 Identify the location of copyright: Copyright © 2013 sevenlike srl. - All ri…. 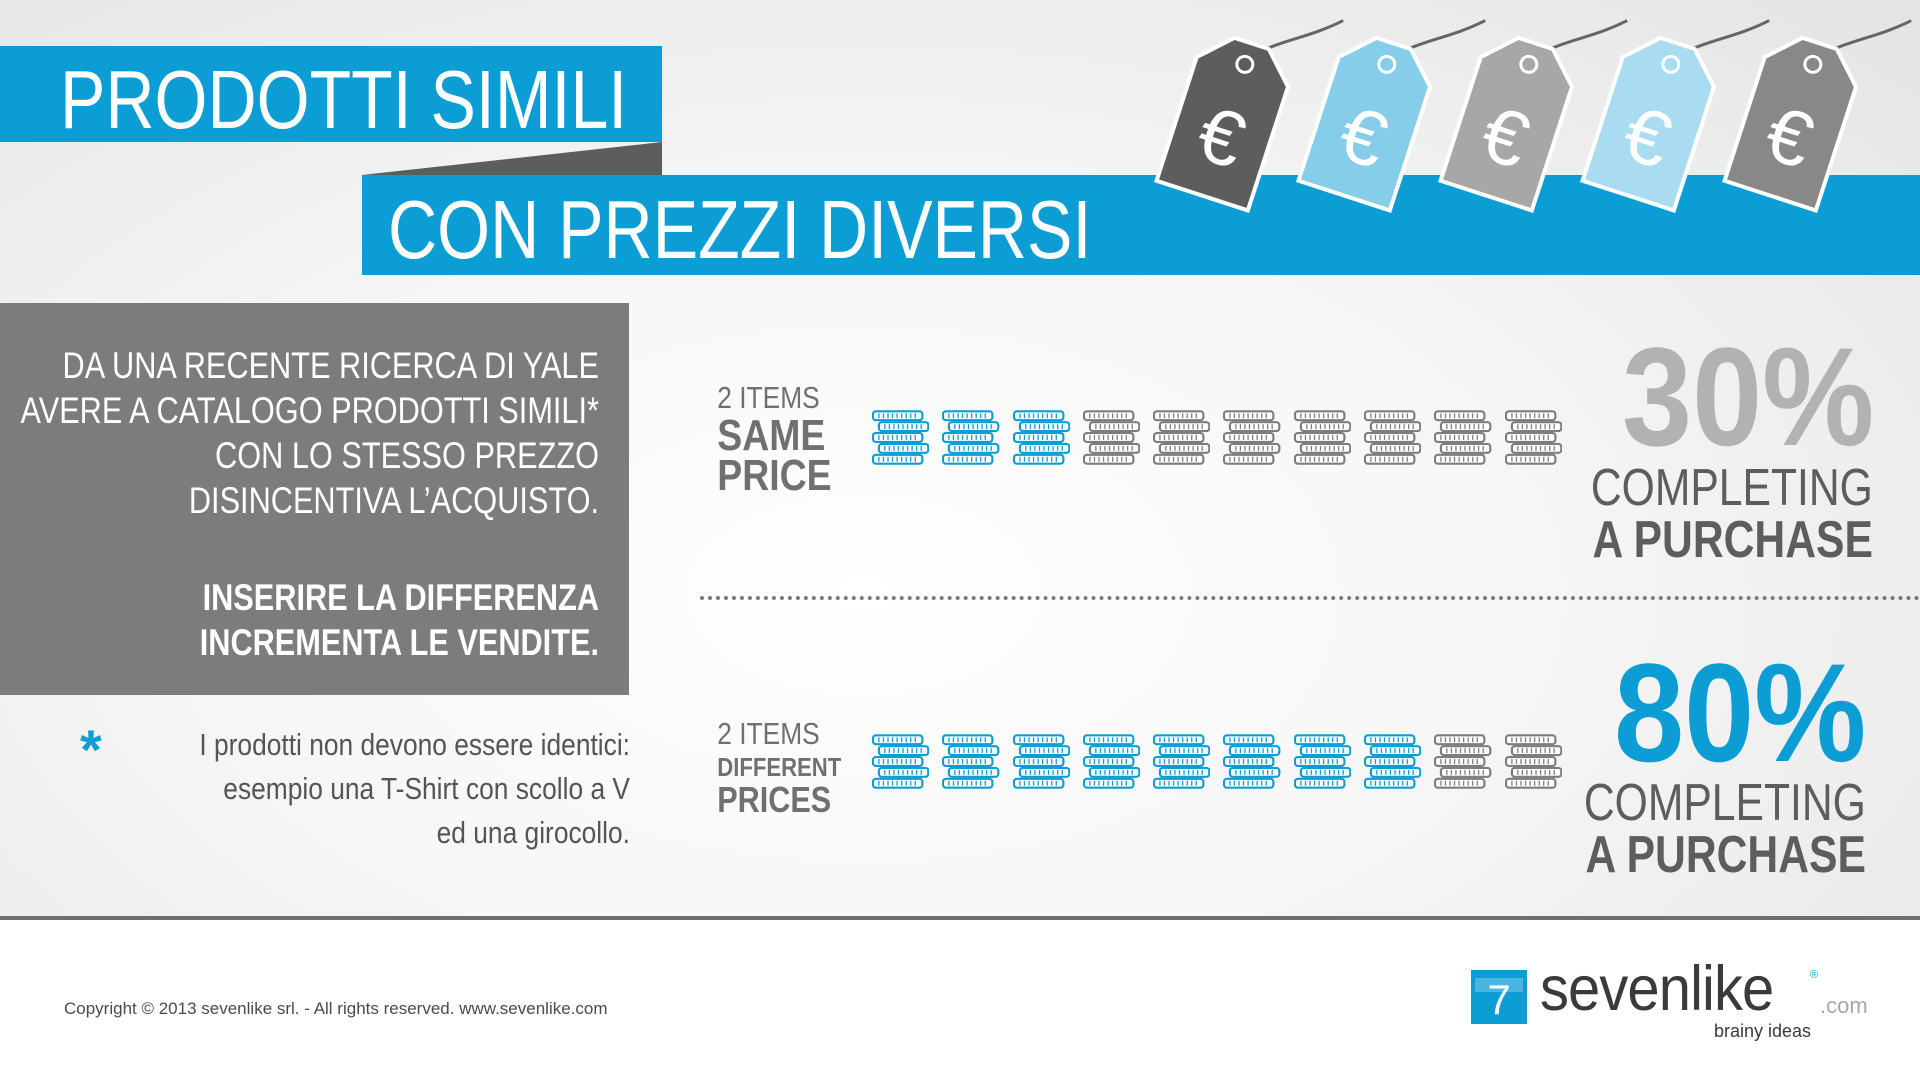
(336, 1008).